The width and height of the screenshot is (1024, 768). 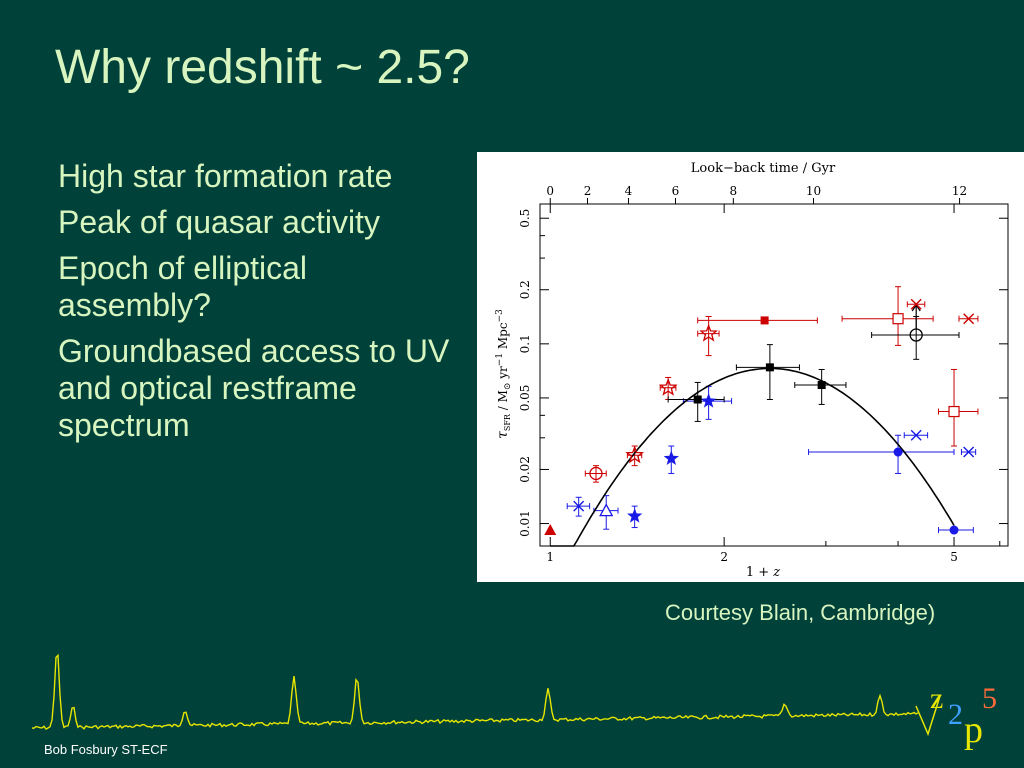 I want to click on top-tick-label: 2, so click(x=588, y=191).